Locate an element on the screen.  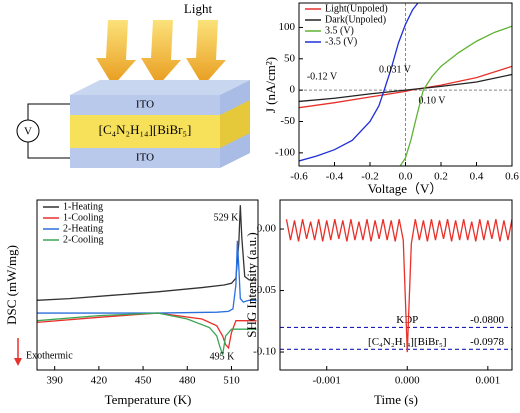
x-tick-label: 450 is located at coordinates (143, 381).